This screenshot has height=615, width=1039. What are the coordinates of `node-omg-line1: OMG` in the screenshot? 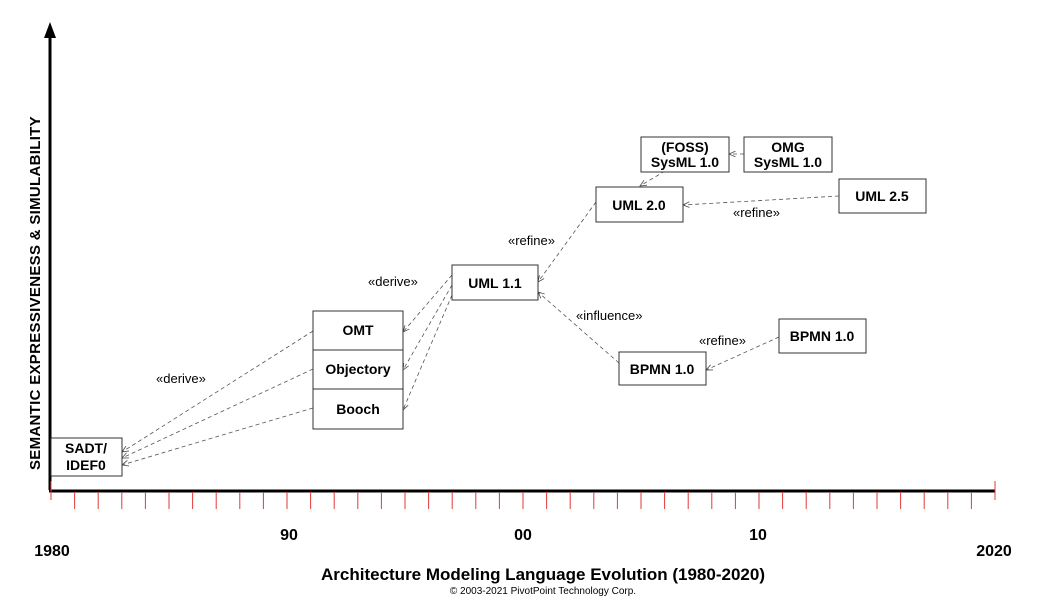 It's located at (788, 147).